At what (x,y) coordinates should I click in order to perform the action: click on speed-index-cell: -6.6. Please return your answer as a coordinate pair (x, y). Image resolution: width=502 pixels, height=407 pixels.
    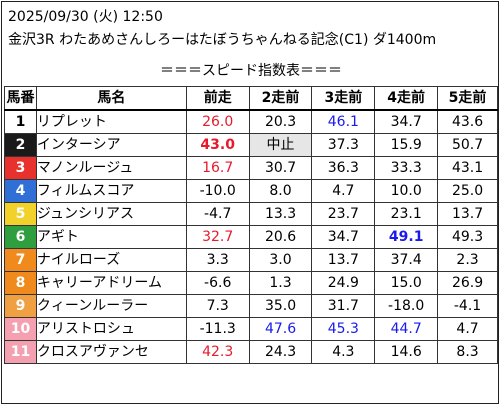
    Looking at the image, I should click on (217, 283).